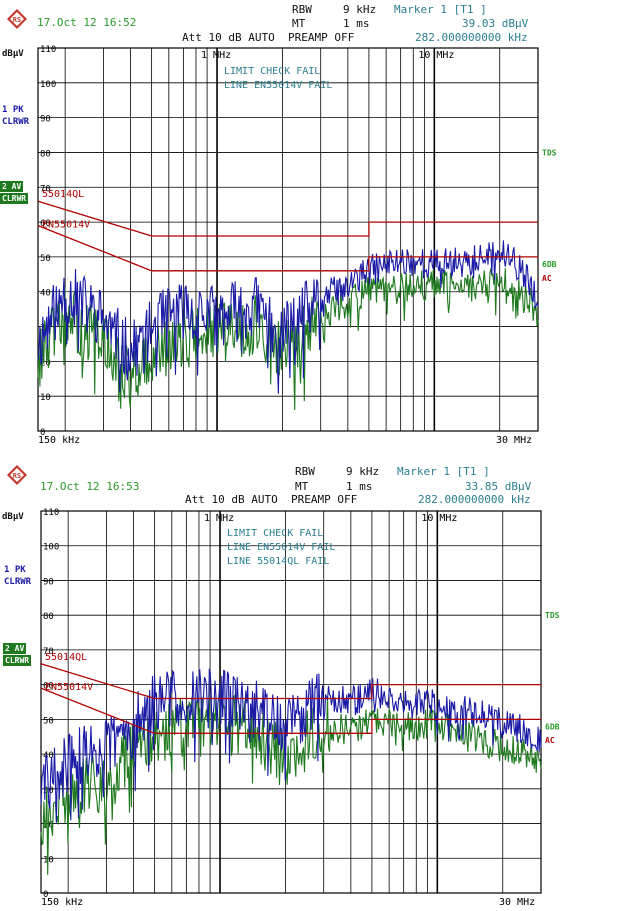 The width and height of the screenshot is (639, 911). What do you see at coordinates (495, 23) in the screenshot?
I see `marker-level: 39.03 dBµV` at bounding box center [495, 23].